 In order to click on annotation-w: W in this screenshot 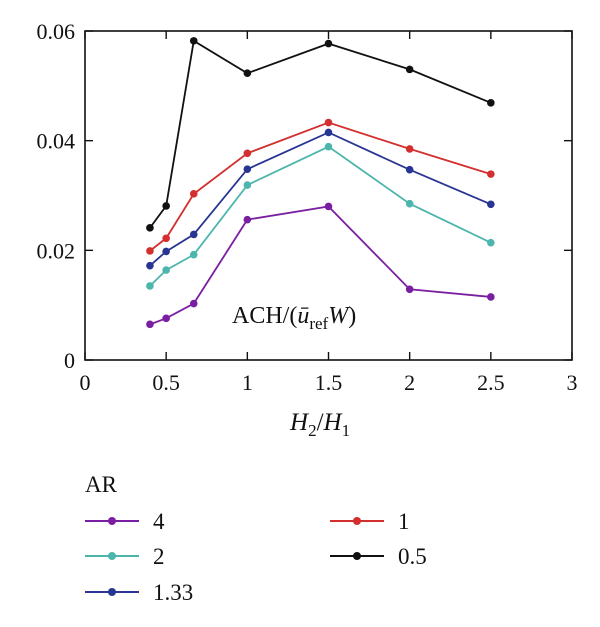, I will do `click(339, 316)`.